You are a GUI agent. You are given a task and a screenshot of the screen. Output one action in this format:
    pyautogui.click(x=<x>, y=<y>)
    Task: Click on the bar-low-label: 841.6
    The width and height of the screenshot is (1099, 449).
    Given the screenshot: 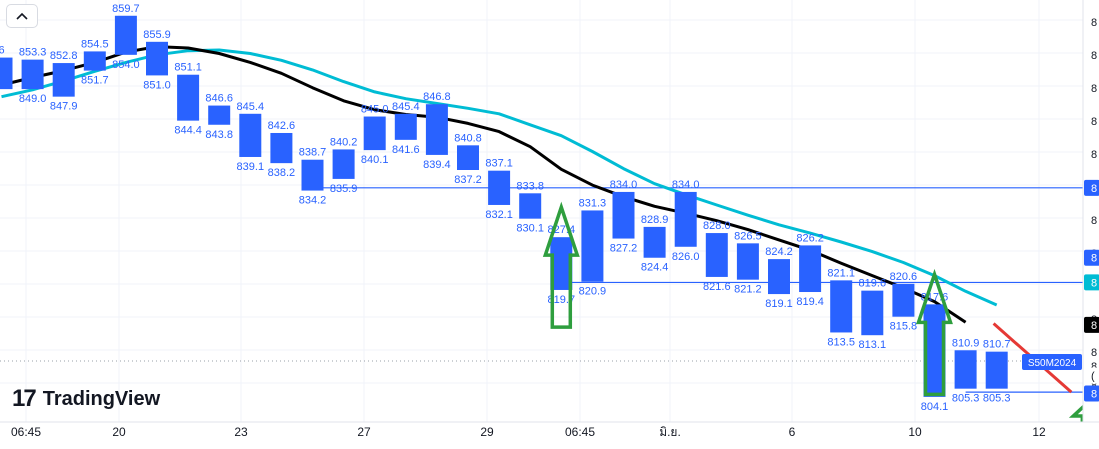 What is the action you would take?
    pyautogui.click(x=406, y=150)
    